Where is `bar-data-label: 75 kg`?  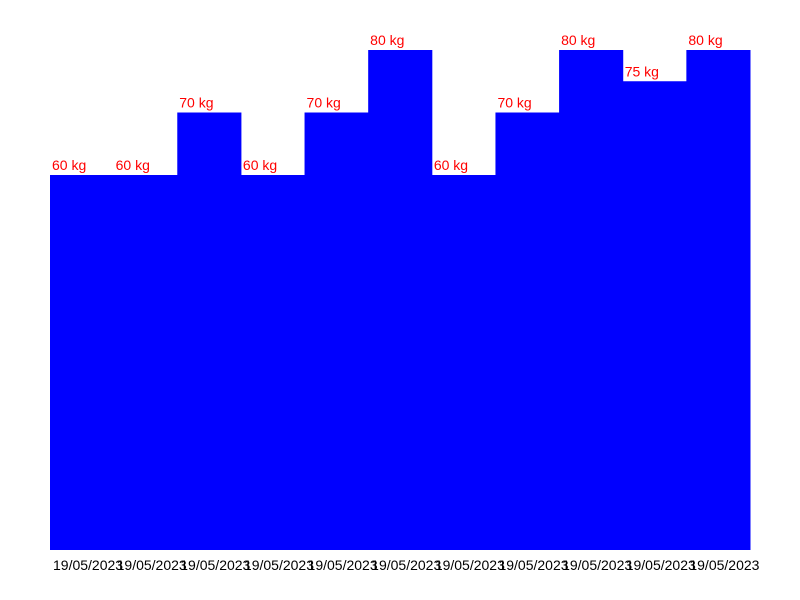 bar-data-label: 75 kg is located at coordinates (642, 71).